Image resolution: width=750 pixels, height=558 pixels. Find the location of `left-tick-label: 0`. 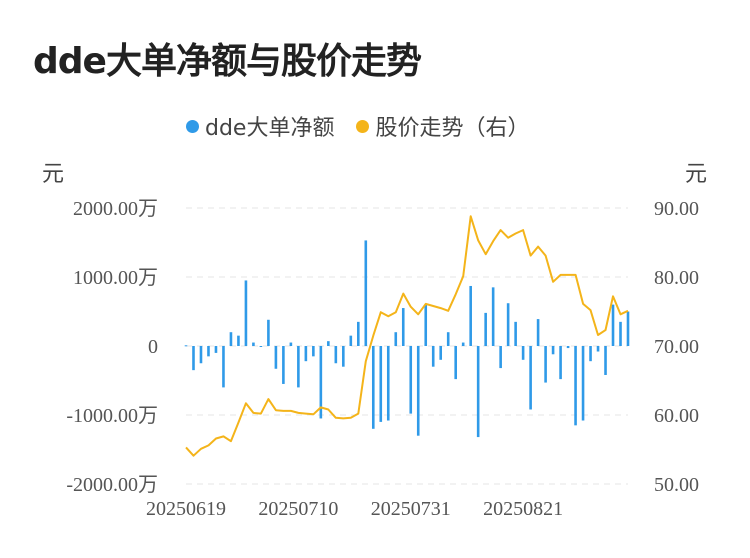

left-tick-label: 0 is located at coordinates (153, 347).